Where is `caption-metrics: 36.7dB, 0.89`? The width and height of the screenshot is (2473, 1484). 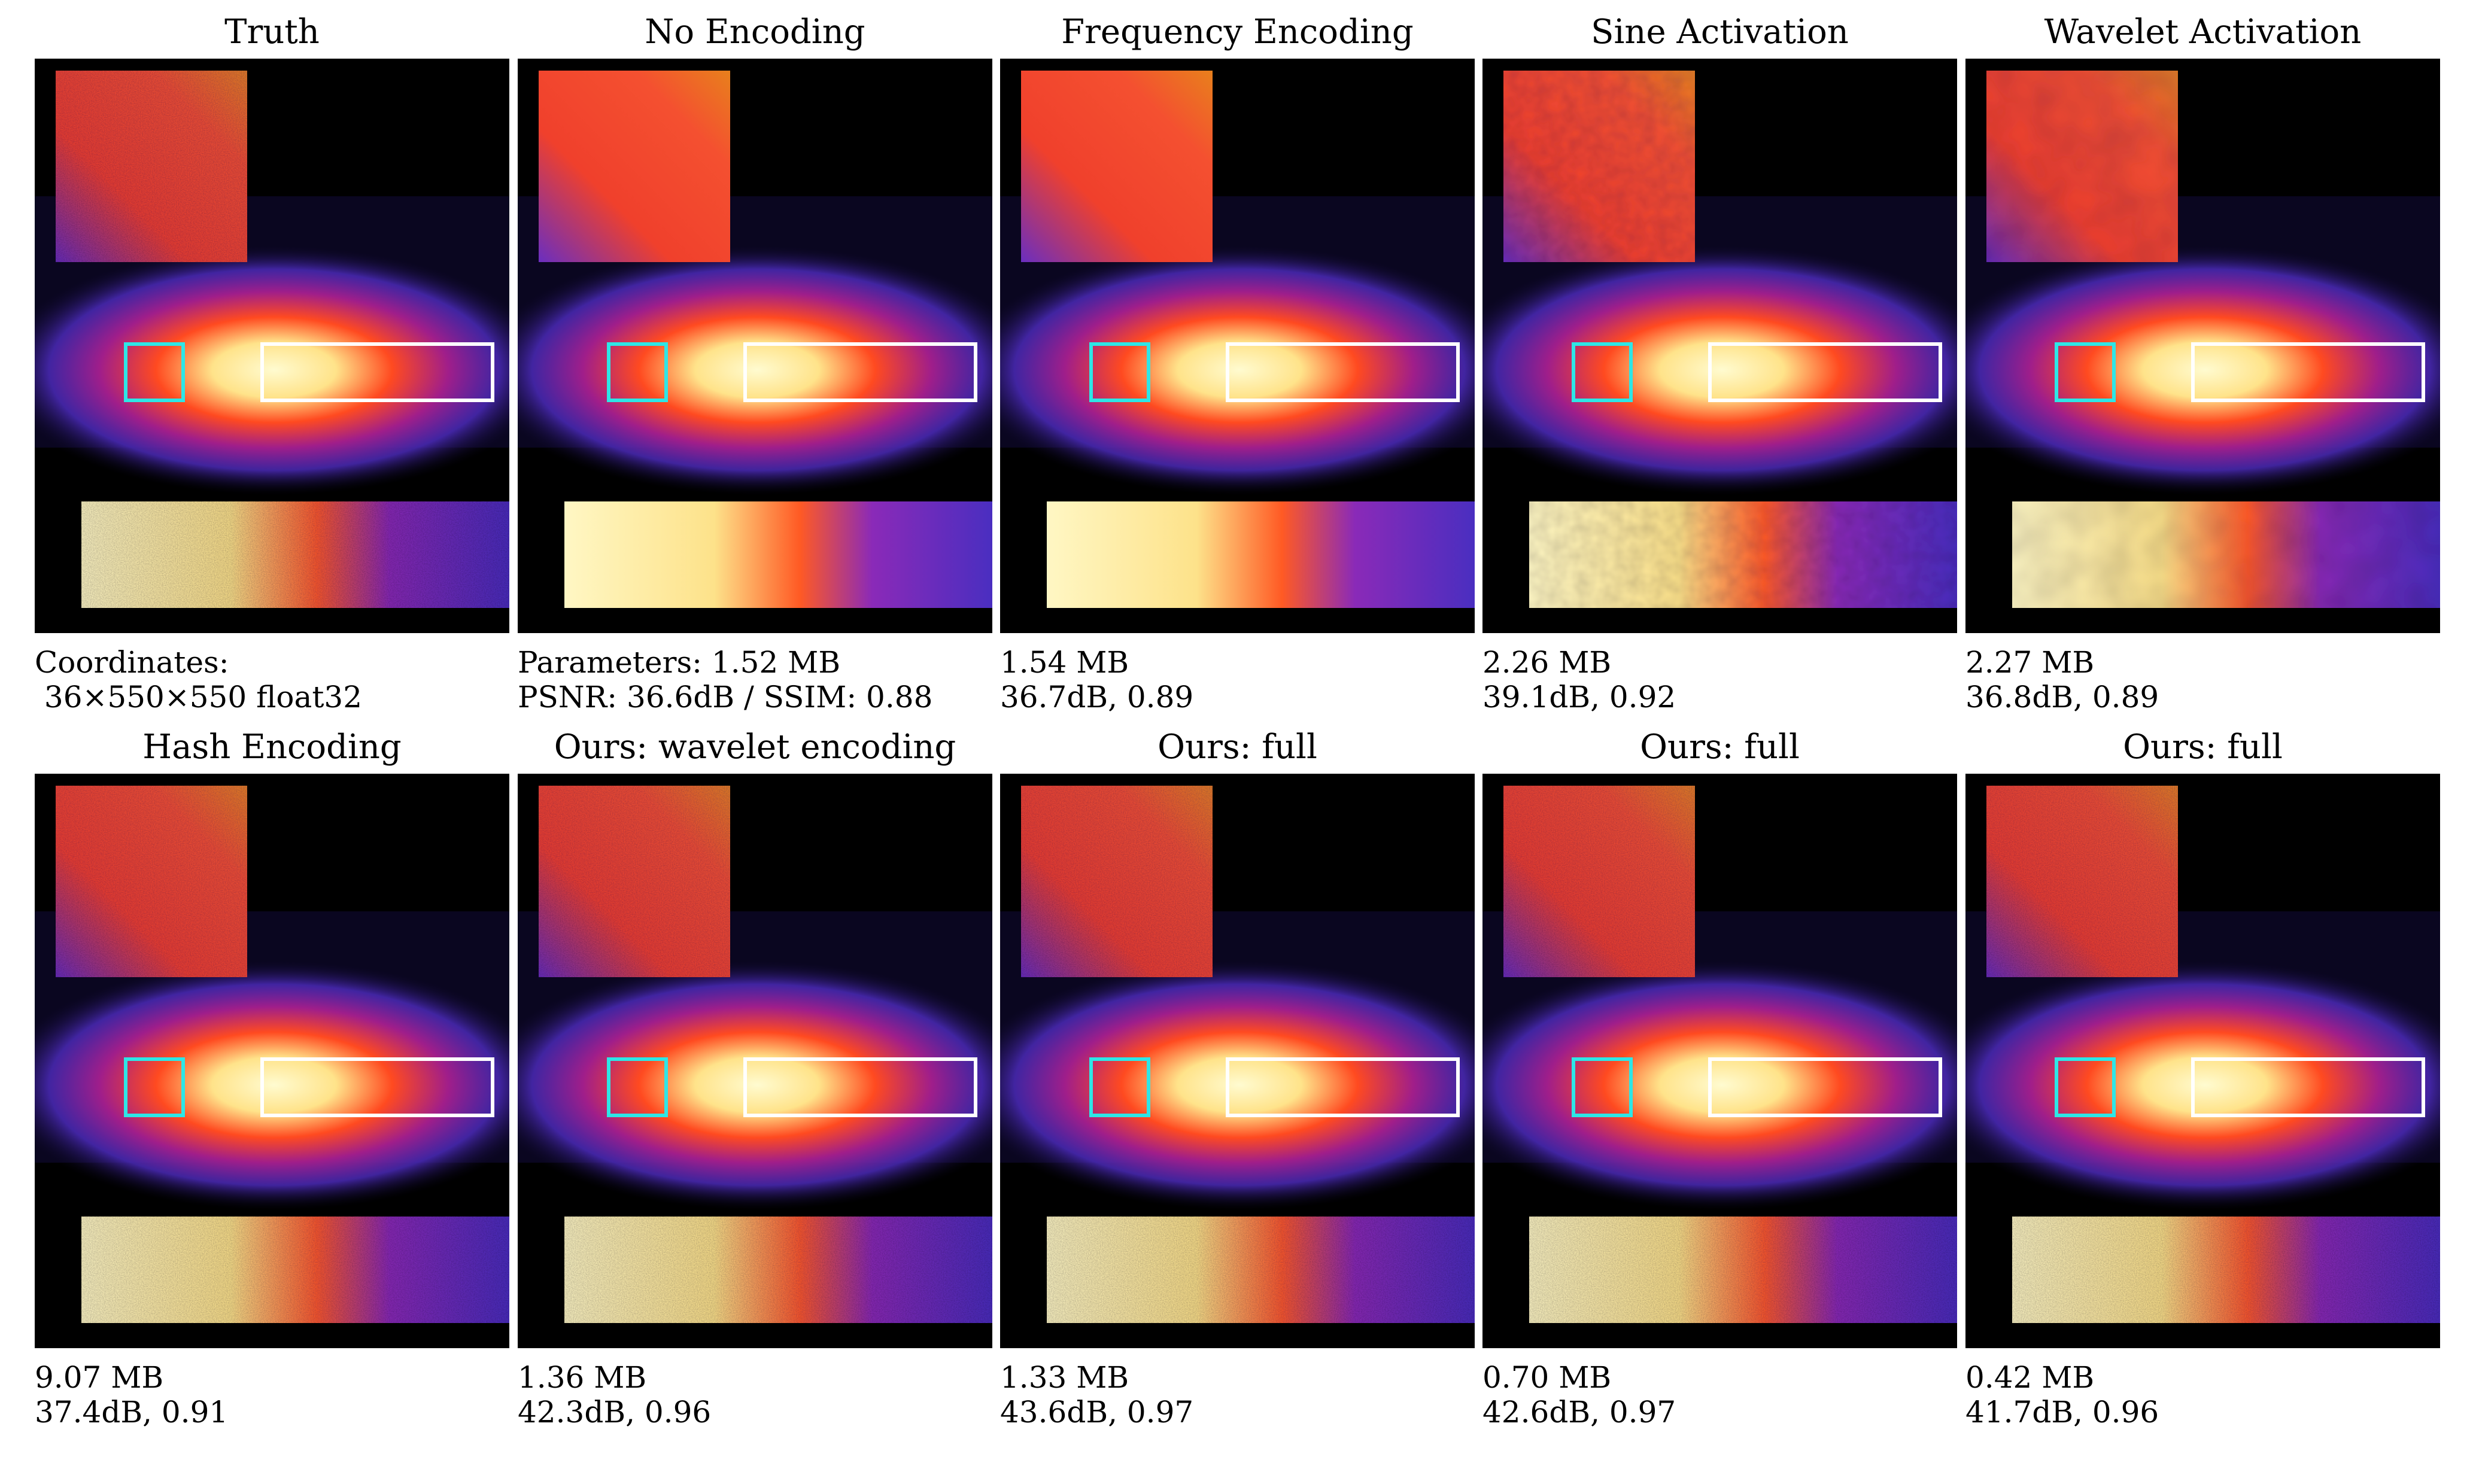 caption-metrics: 36.7dB, 0.89 is located at coordinates (1097, 697).